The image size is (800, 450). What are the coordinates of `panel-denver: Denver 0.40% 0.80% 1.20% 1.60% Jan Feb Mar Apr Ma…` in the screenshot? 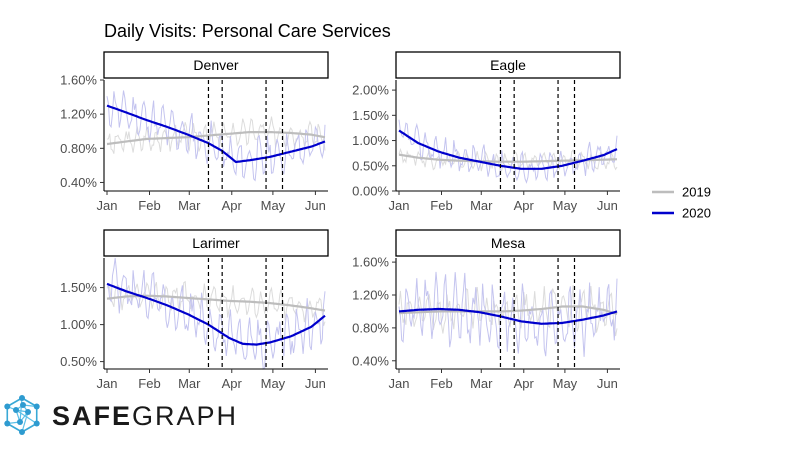 It's located at (194, 132).